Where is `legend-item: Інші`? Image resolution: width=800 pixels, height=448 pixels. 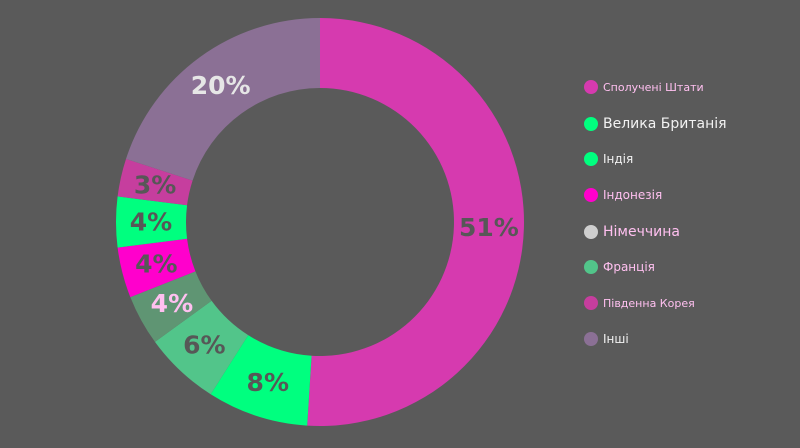
legend-item: Інші is located at coordinates (606, 339).